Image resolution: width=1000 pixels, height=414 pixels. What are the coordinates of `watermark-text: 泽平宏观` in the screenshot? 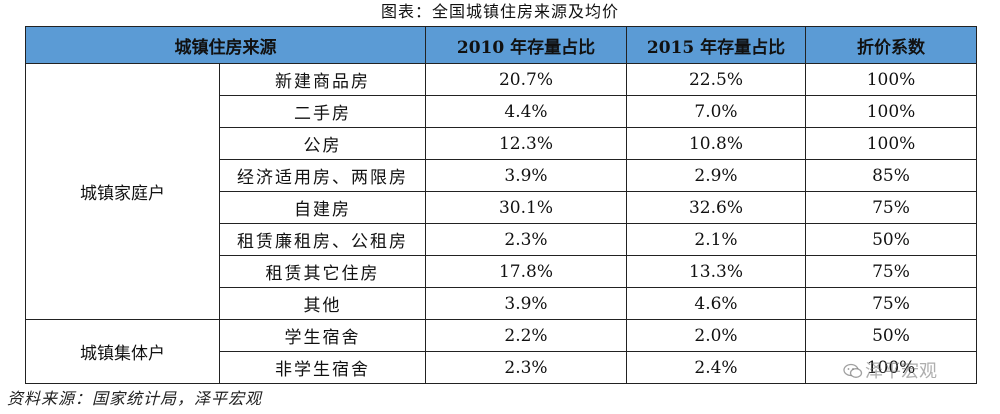 It's located at (901, 371).